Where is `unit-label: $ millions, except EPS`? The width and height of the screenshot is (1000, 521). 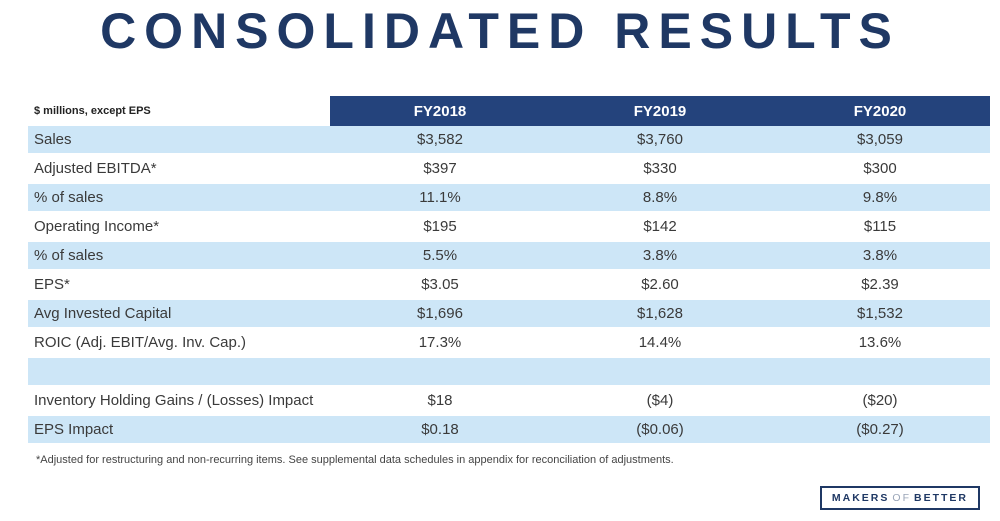
unit-label: $ millions, except EPS is located at coordinates (179, 111).